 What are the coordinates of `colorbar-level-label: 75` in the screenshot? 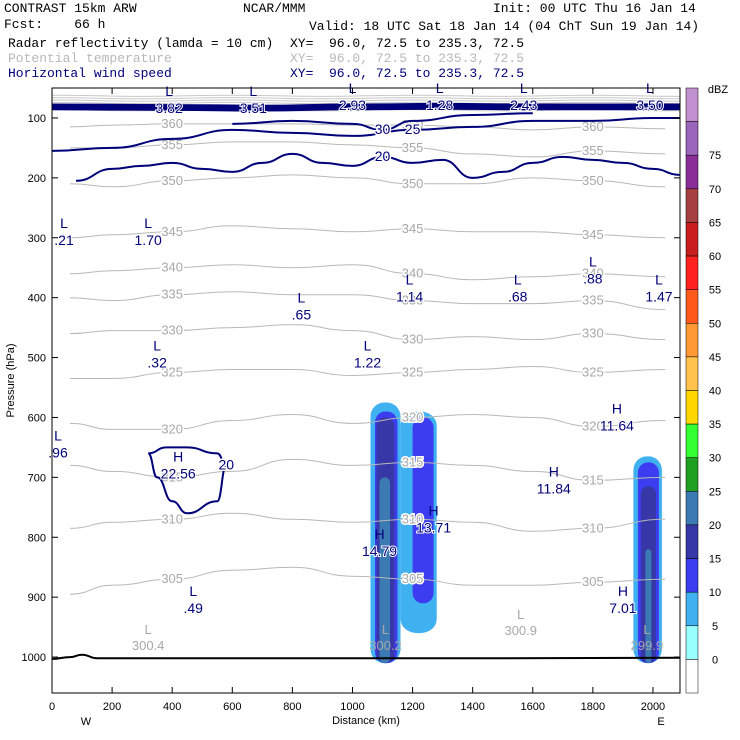 It's located at (715, 156).